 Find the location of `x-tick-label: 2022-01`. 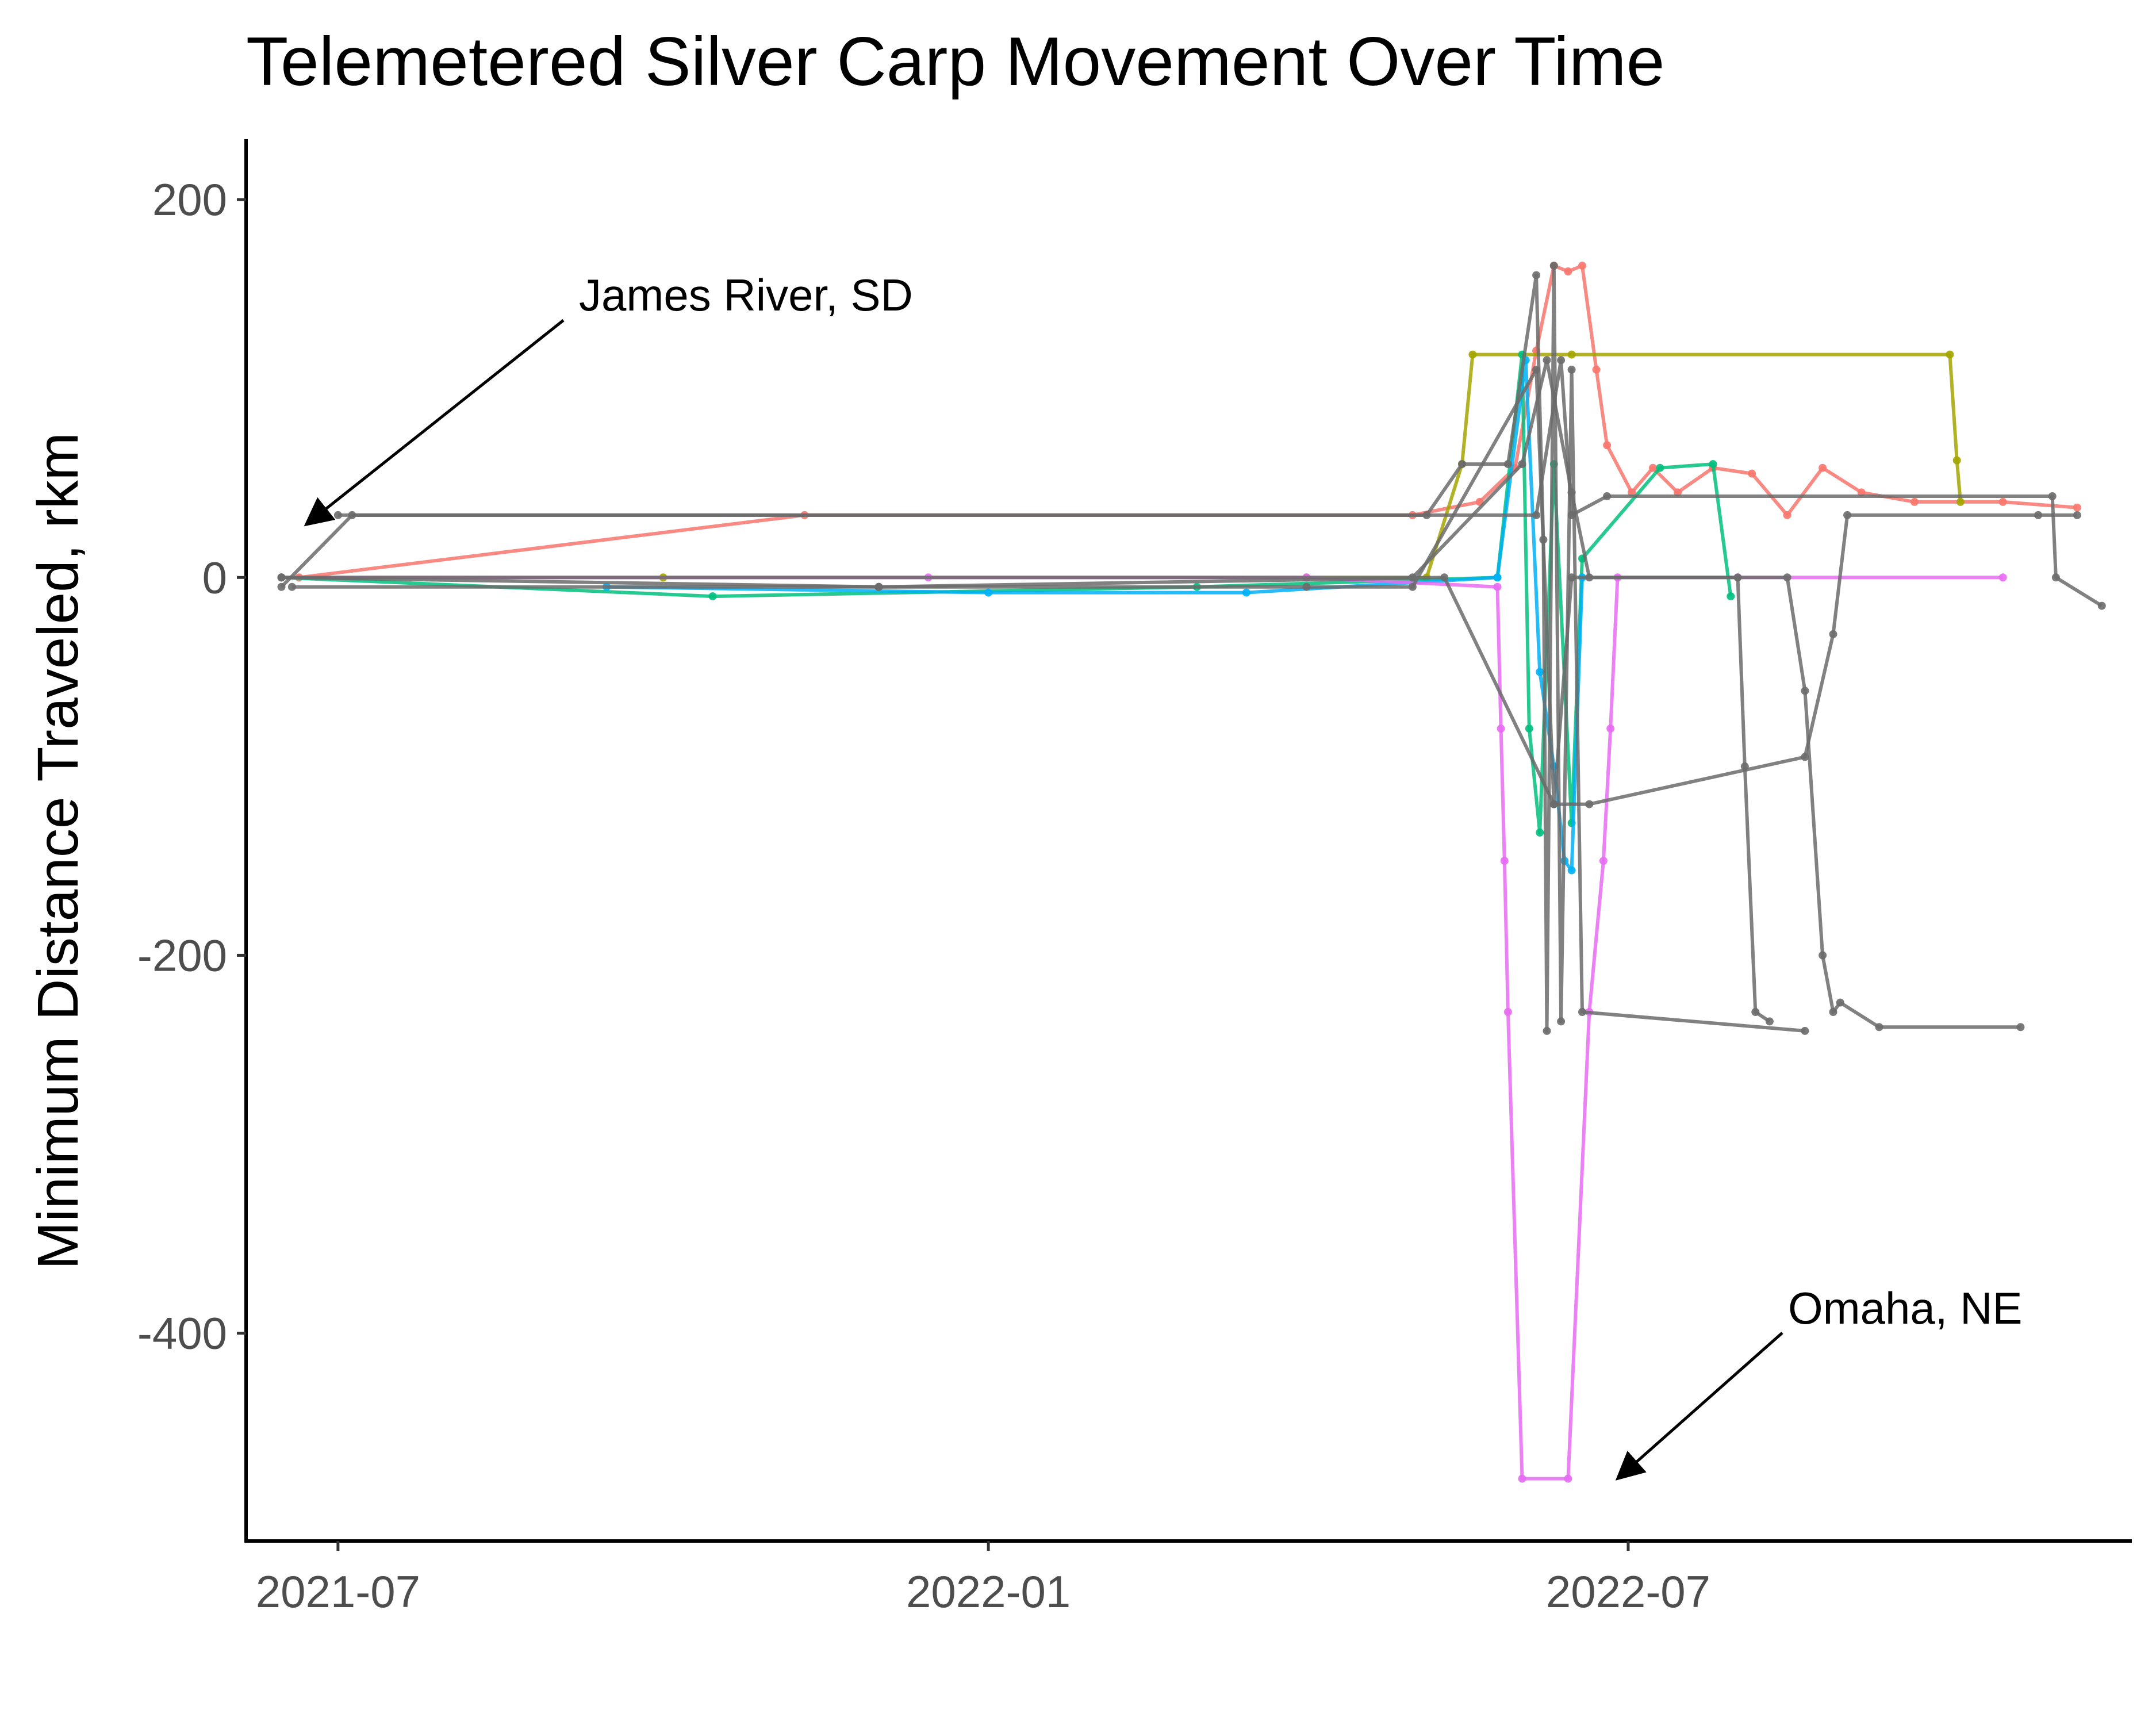

x-tick-label: 2022-01 is located at coordinates (988, 1591).